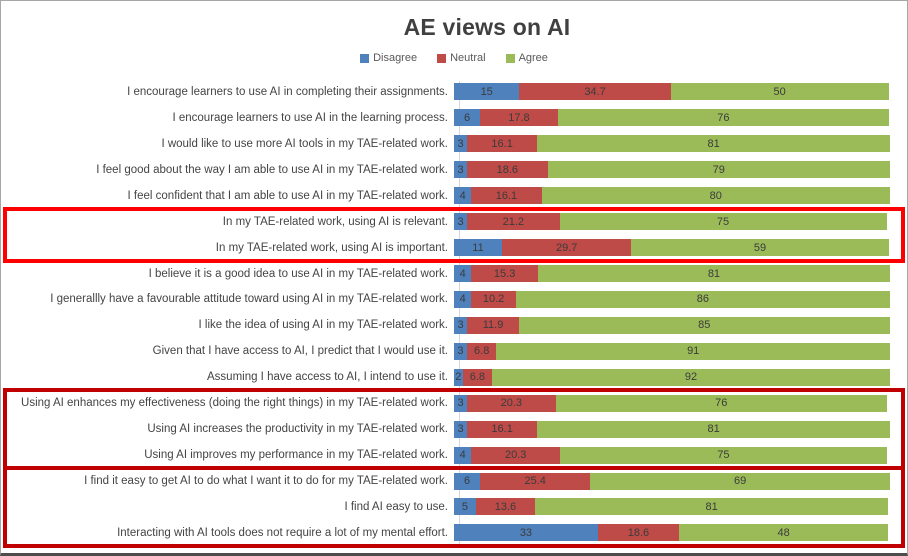 This screenshot has height=556, width=908. I want to click on bar-segment-disagree: 11, so click(478, 248).